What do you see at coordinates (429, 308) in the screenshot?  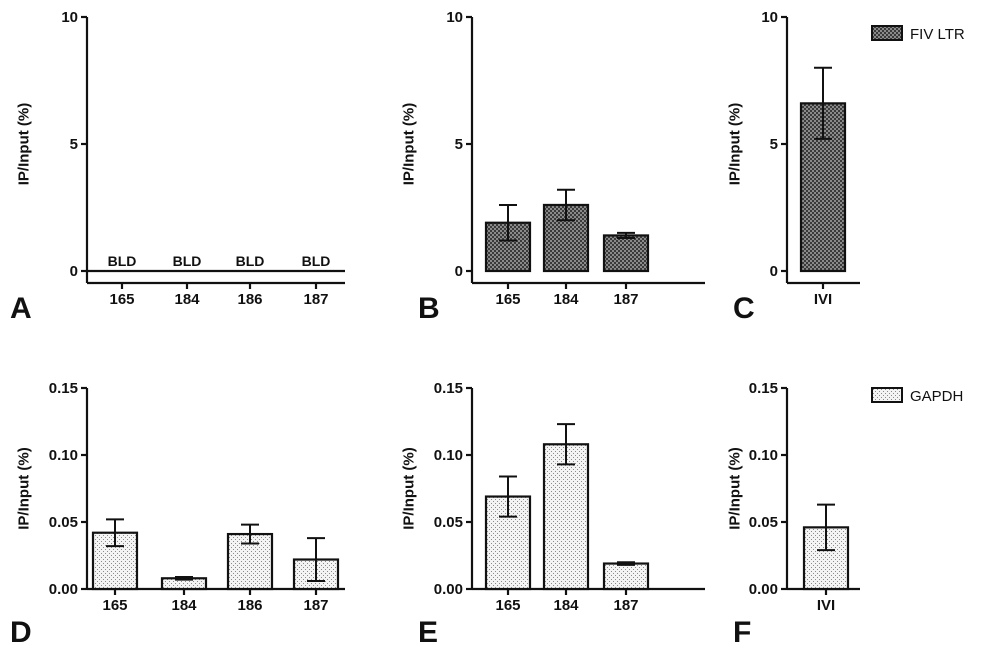 I see `panel-letter: B` at bounding box center [429, 308].